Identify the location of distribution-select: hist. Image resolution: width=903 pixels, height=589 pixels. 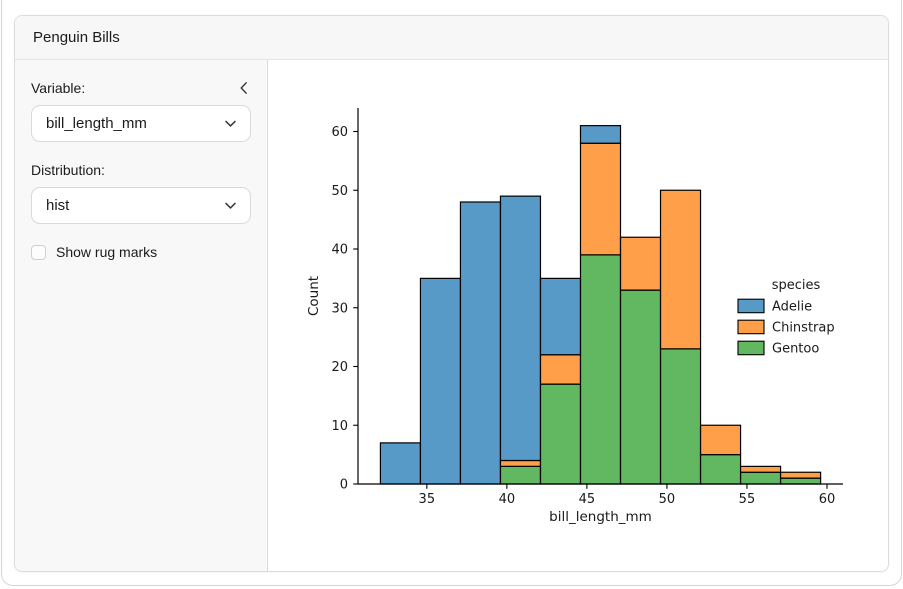
(141, 205).